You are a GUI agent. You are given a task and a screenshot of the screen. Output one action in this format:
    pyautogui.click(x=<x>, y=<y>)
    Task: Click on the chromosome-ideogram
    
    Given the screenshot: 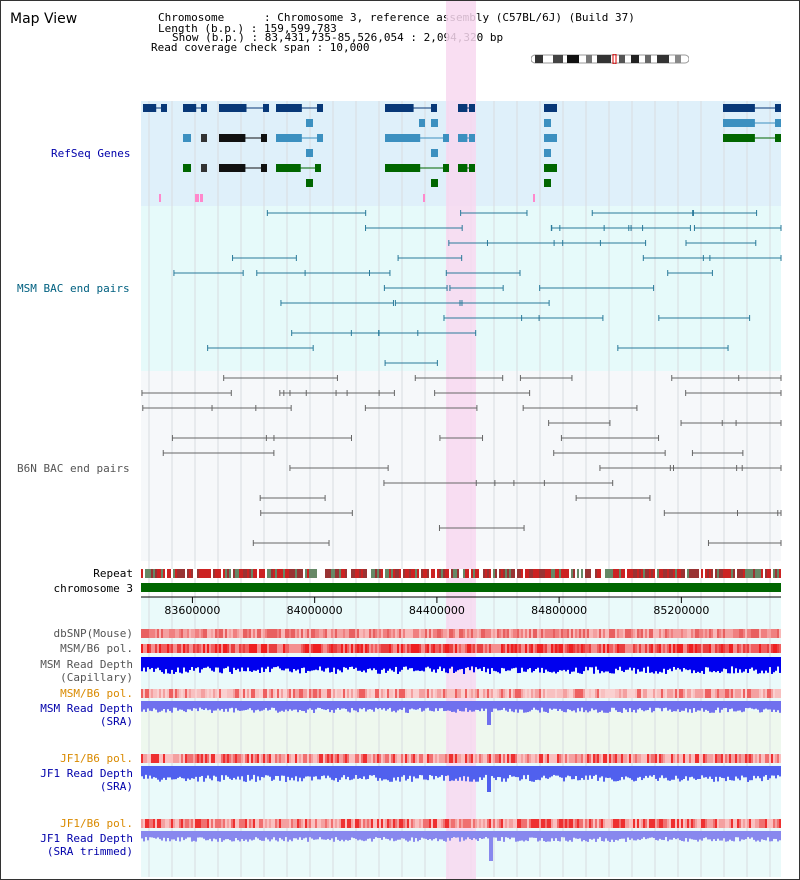 What is the action you would take?
    pyautogui.click(x=610, y=59)
    